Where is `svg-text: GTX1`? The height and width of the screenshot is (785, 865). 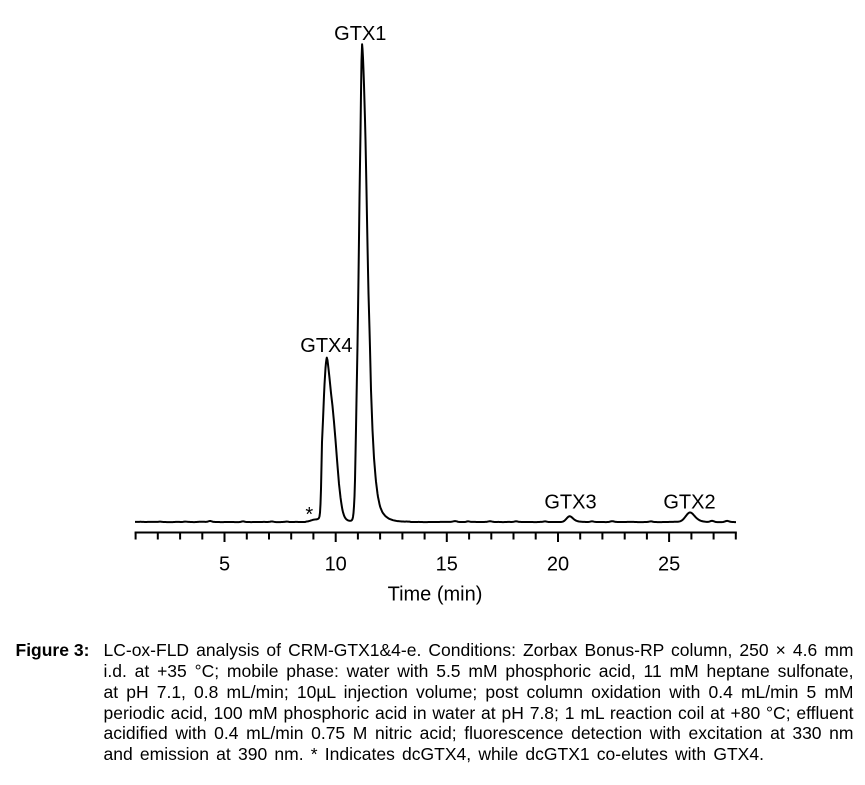 svg-text: GTX1 is located at coordinates (360, 34).